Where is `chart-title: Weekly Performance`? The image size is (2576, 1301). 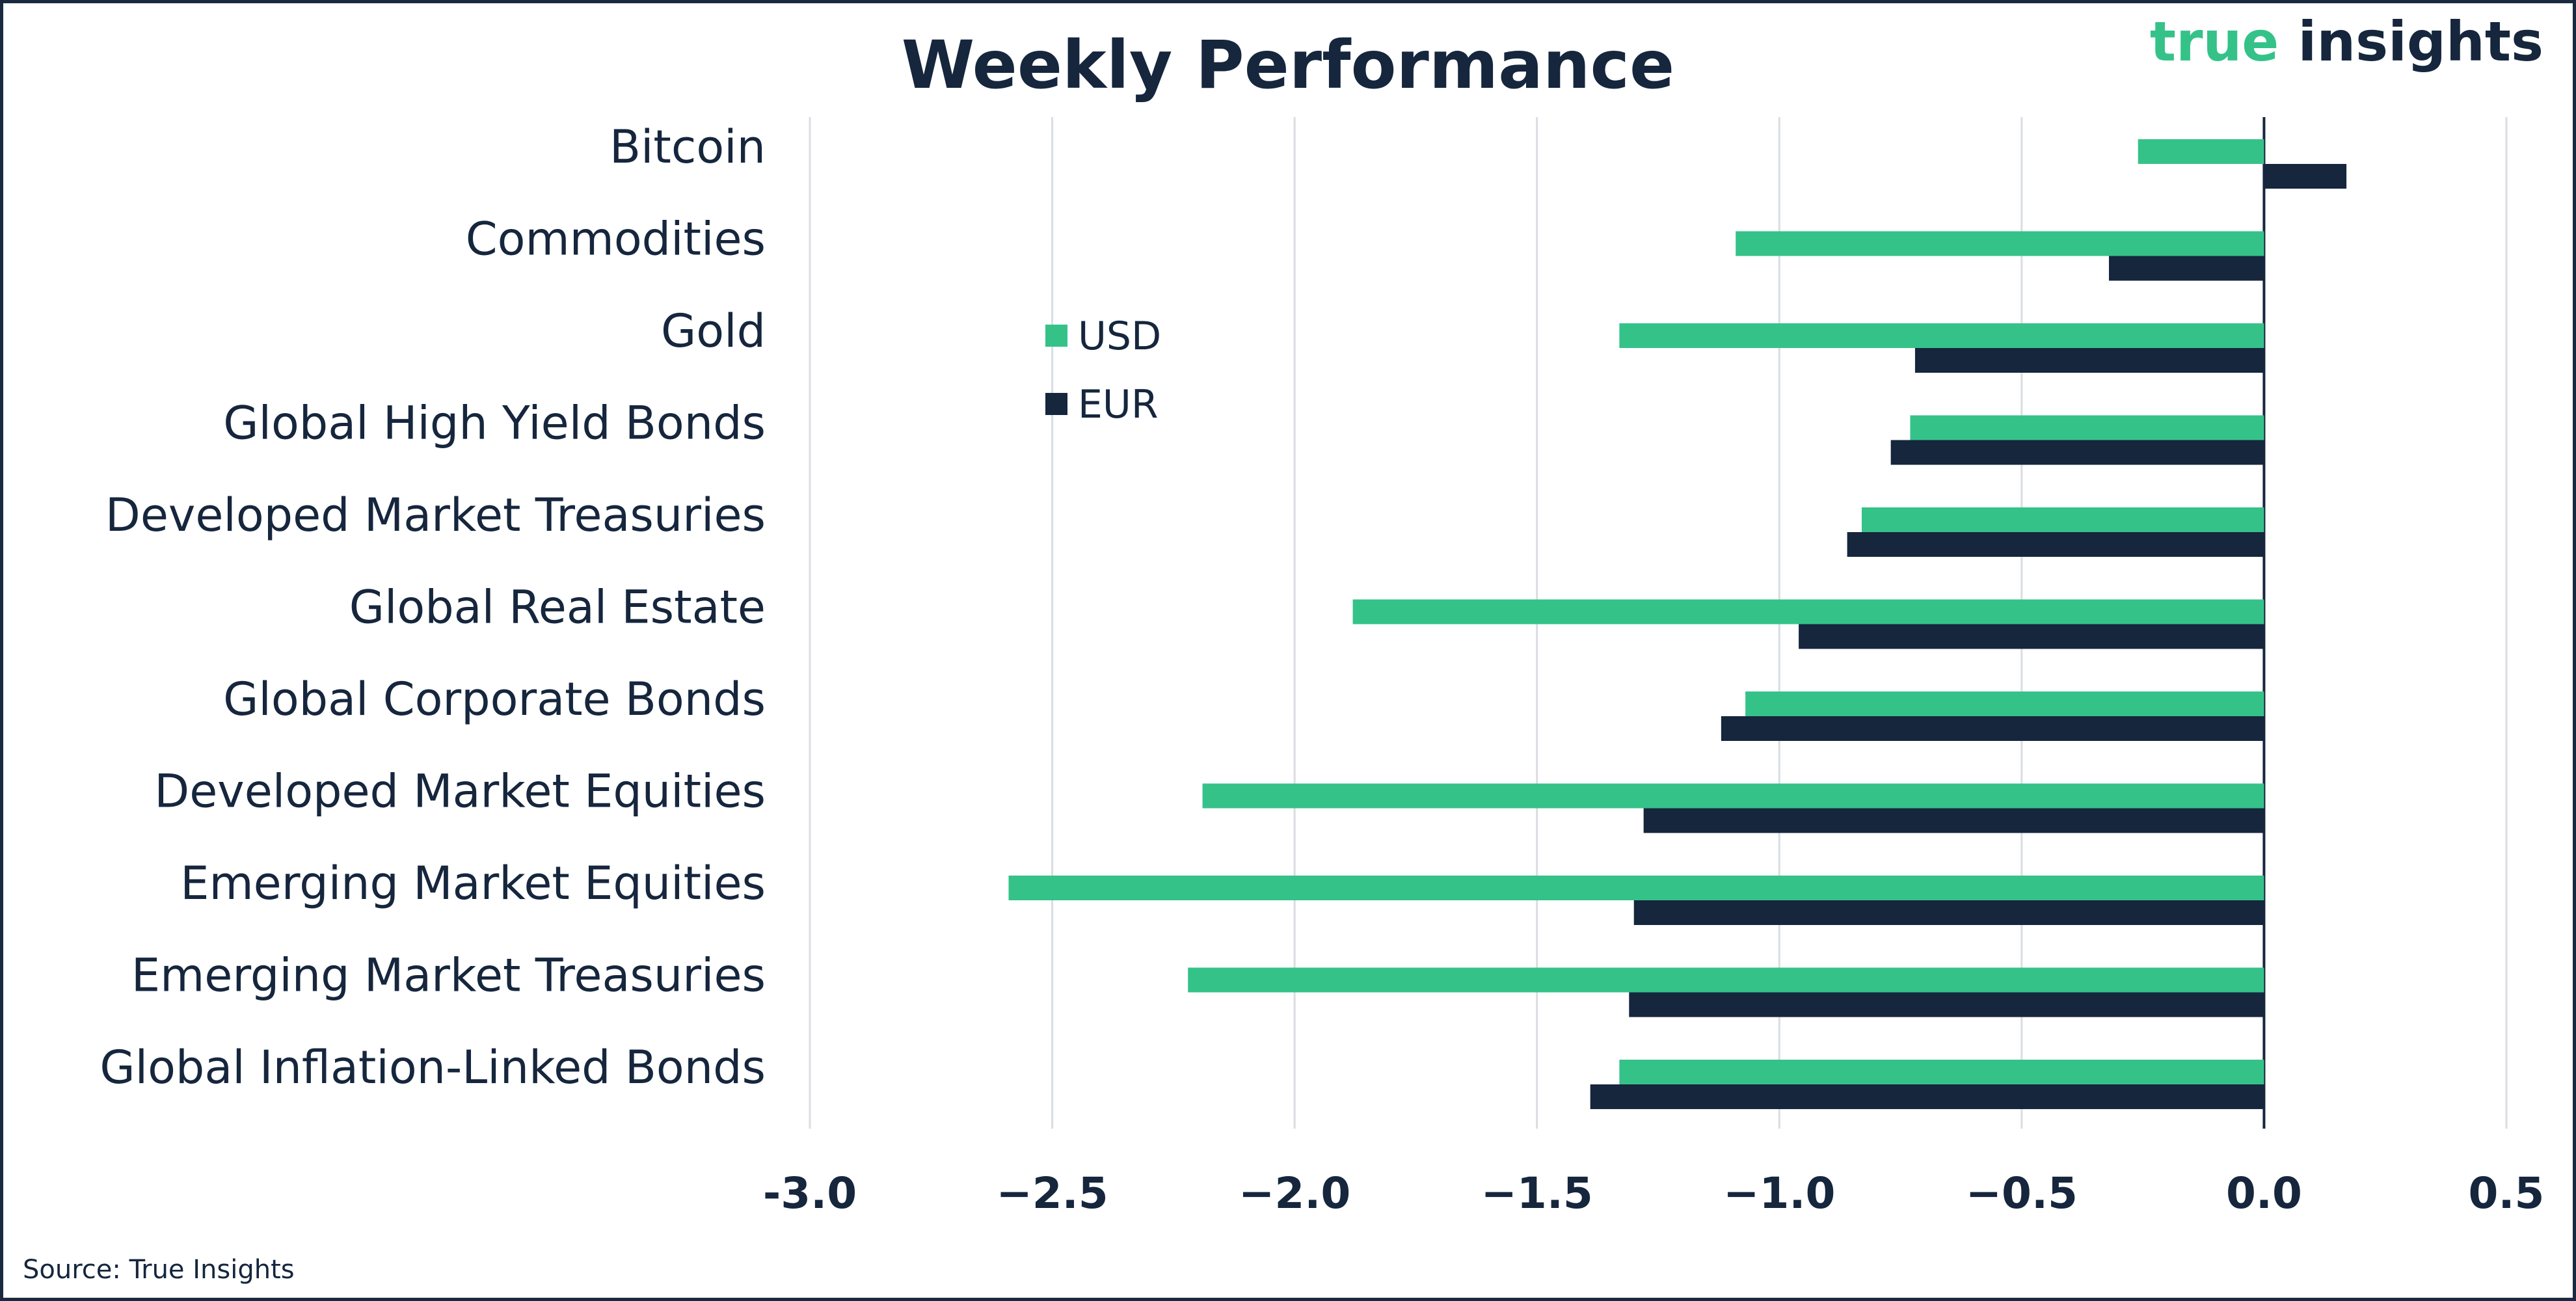
chart-title: Weekly Performance is located at coordinates (1288, 65).